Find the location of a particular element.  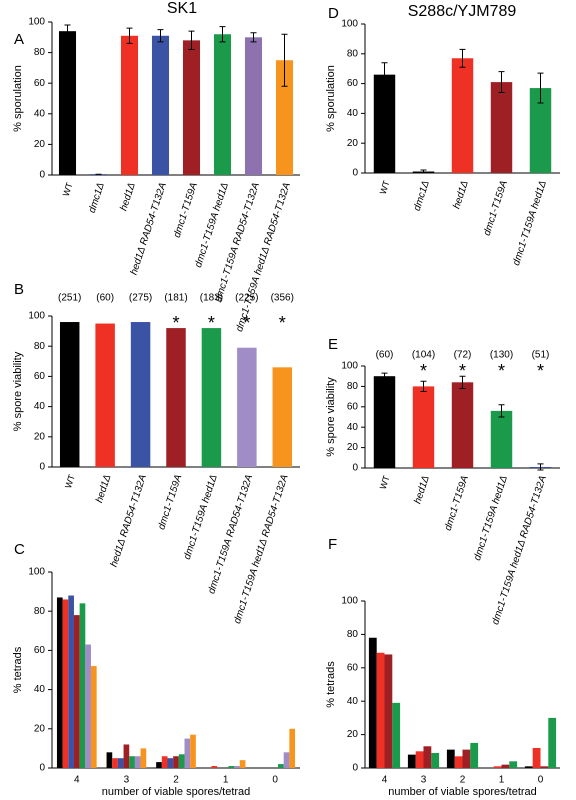

panel-label: B is located at coordinates (19, 289).